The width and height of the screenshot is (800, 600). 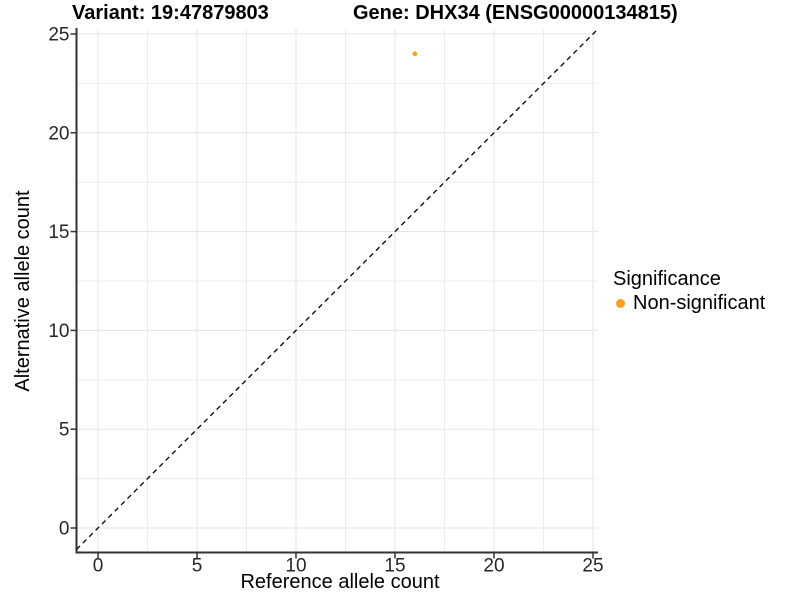 What do you see at coordinates (64, 430) in the screenshot?
I see `y-tick-label: 5` at bounding box center [64, 430].